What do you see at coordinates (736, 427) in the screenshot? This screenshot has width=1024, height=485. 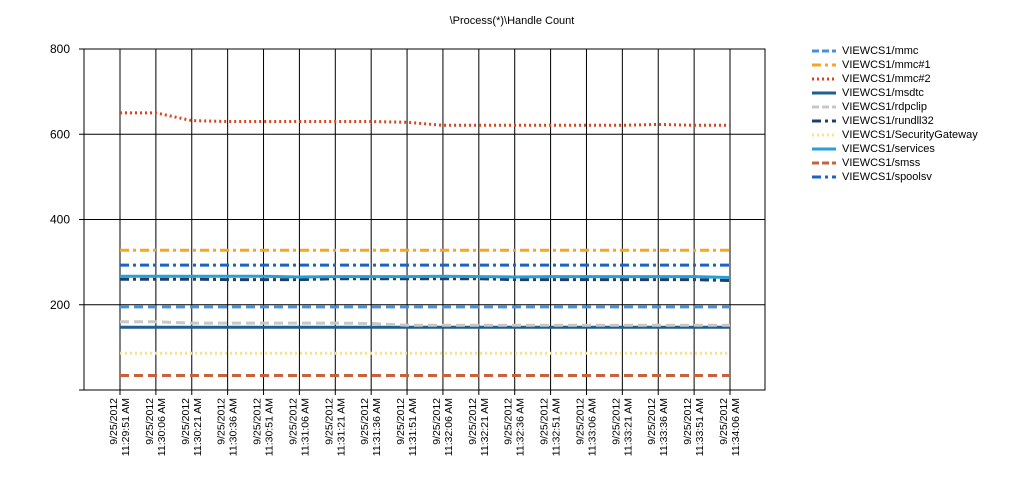 I see `svg-text: 11:34:06 AM` at bounding box center [736, 427].